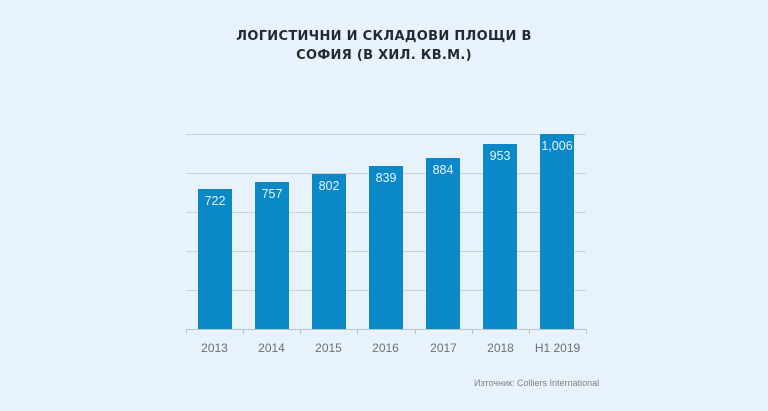 The width and height of the screenshot is (768, 411). I want to click on bar-2014: 757, so click(272, 255).